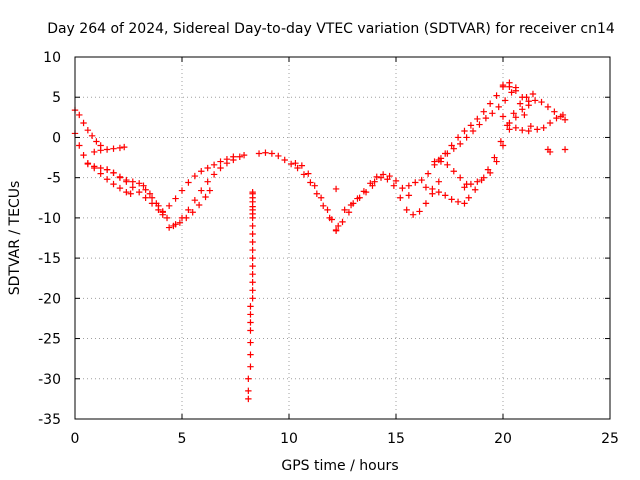 The image size is (640, 480). What do you see at coordinates (289, 439) in the screenshot?
I see `x-tick-label: 10` at bounding box center [289, 439].